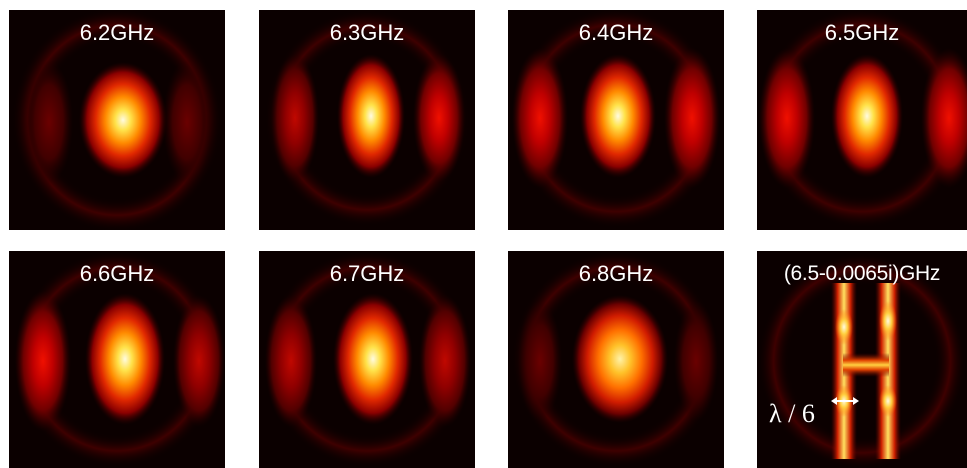 This screenshot has width=967, height=468. I want to click on frequency-label: 6.5GHz, so click(862, 32).